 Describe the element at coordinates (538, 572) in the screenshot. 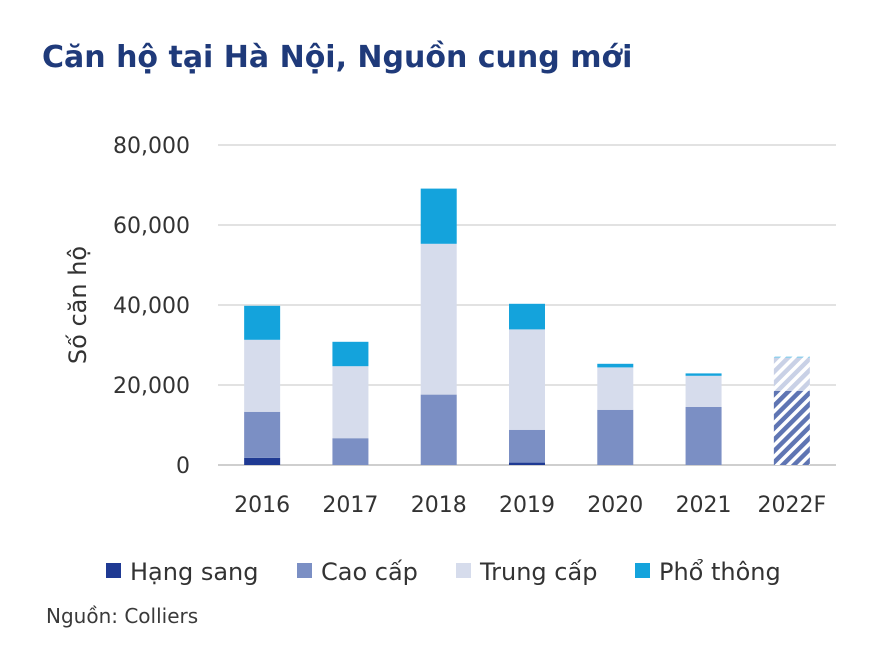

I see `legend-label: Trung cấp` at that location.